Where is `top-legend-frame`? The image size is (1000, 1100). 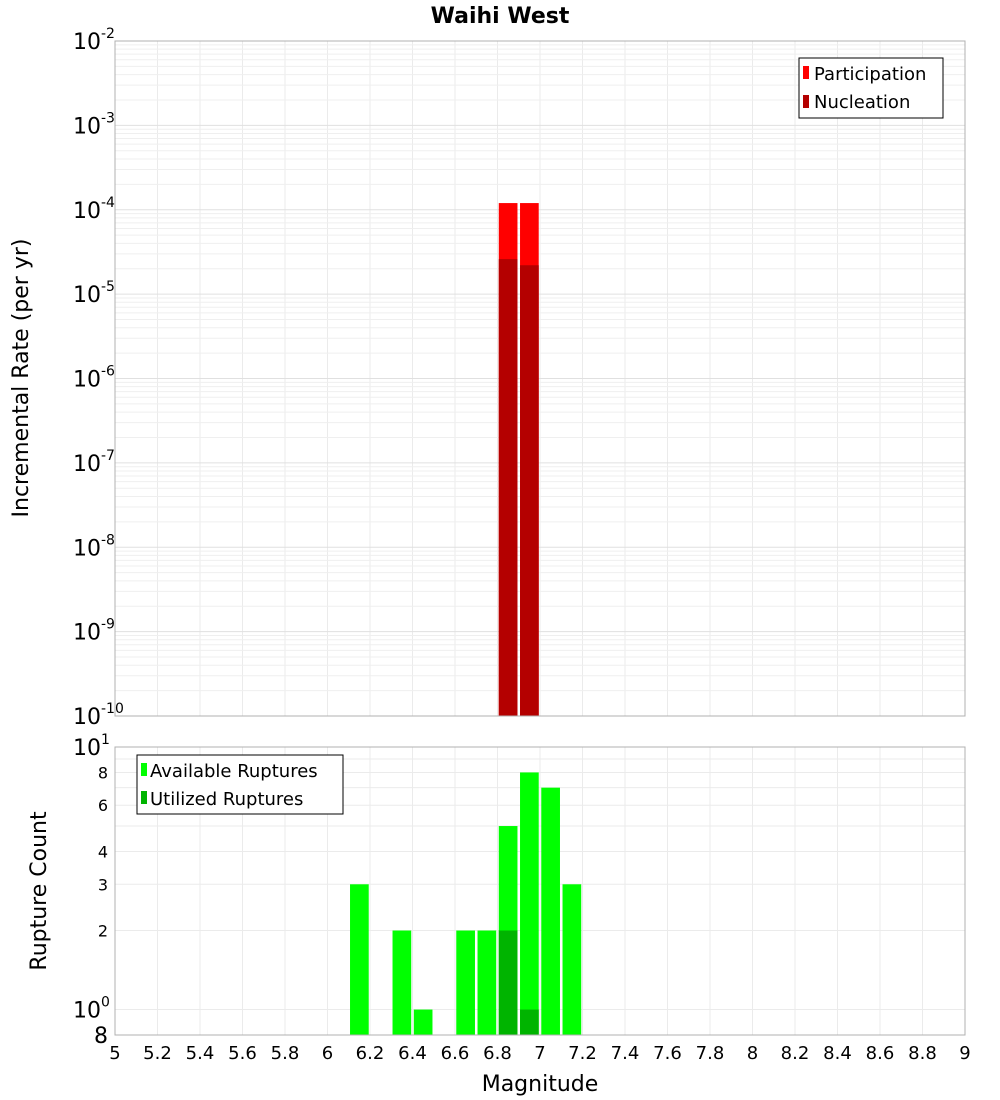 top-legend-frame is located at coordinates (871, 88).